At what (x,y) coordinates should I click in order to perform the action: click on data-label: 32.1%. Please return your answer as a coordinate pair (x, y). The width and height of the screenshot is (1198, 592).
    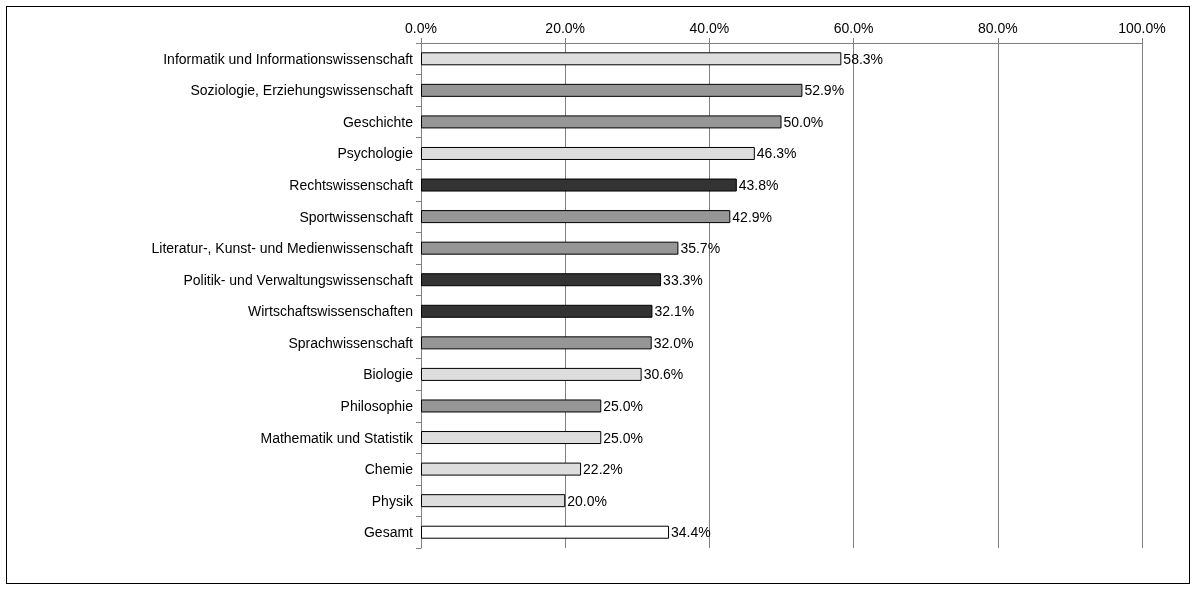
    Looking at the image, I should click on (674, 311).